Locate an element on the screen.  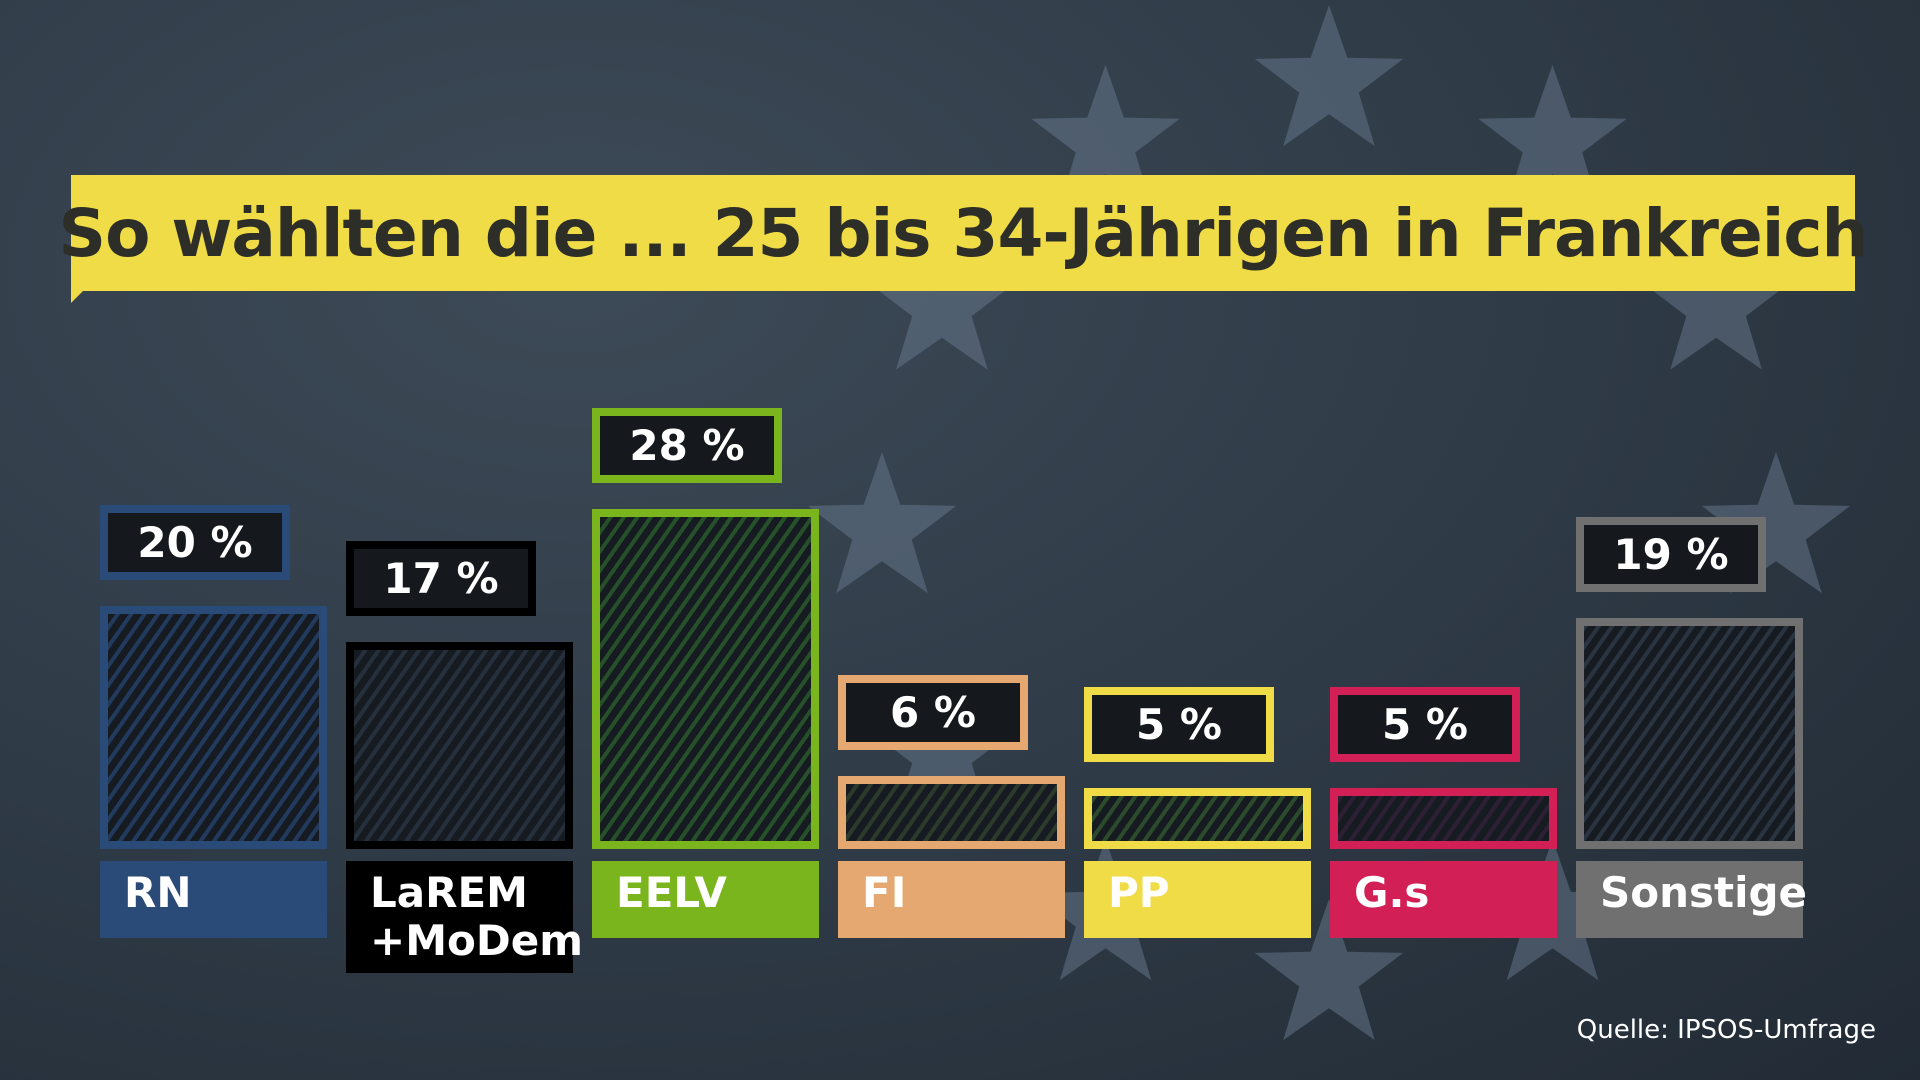
category-label: RN is located at coordinates (213, 899).